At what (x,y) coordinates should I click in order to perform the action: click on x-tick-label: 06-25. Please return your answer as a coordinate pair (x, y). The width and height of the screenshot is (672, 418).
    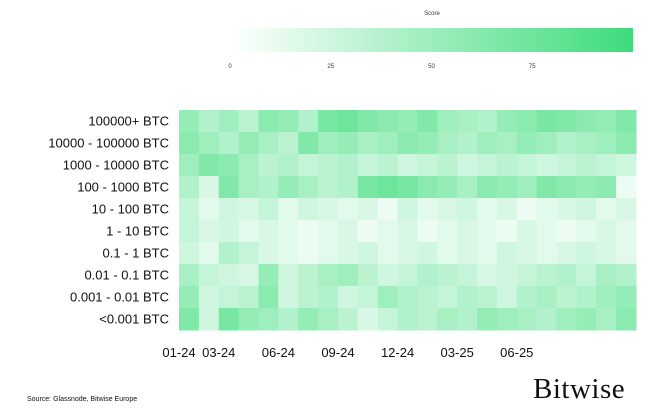
    Looking at the image, I should click on (516, 352).